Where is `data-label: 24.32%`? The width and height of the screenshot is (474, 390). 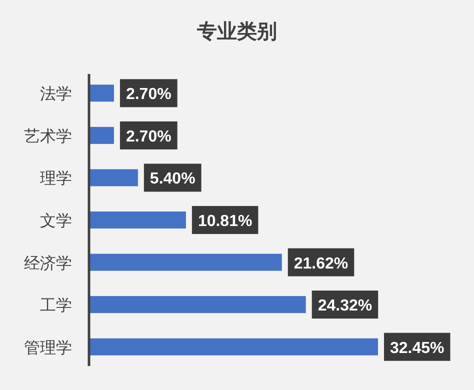
data-label: 24.32% is located at coordinates (345, 306).